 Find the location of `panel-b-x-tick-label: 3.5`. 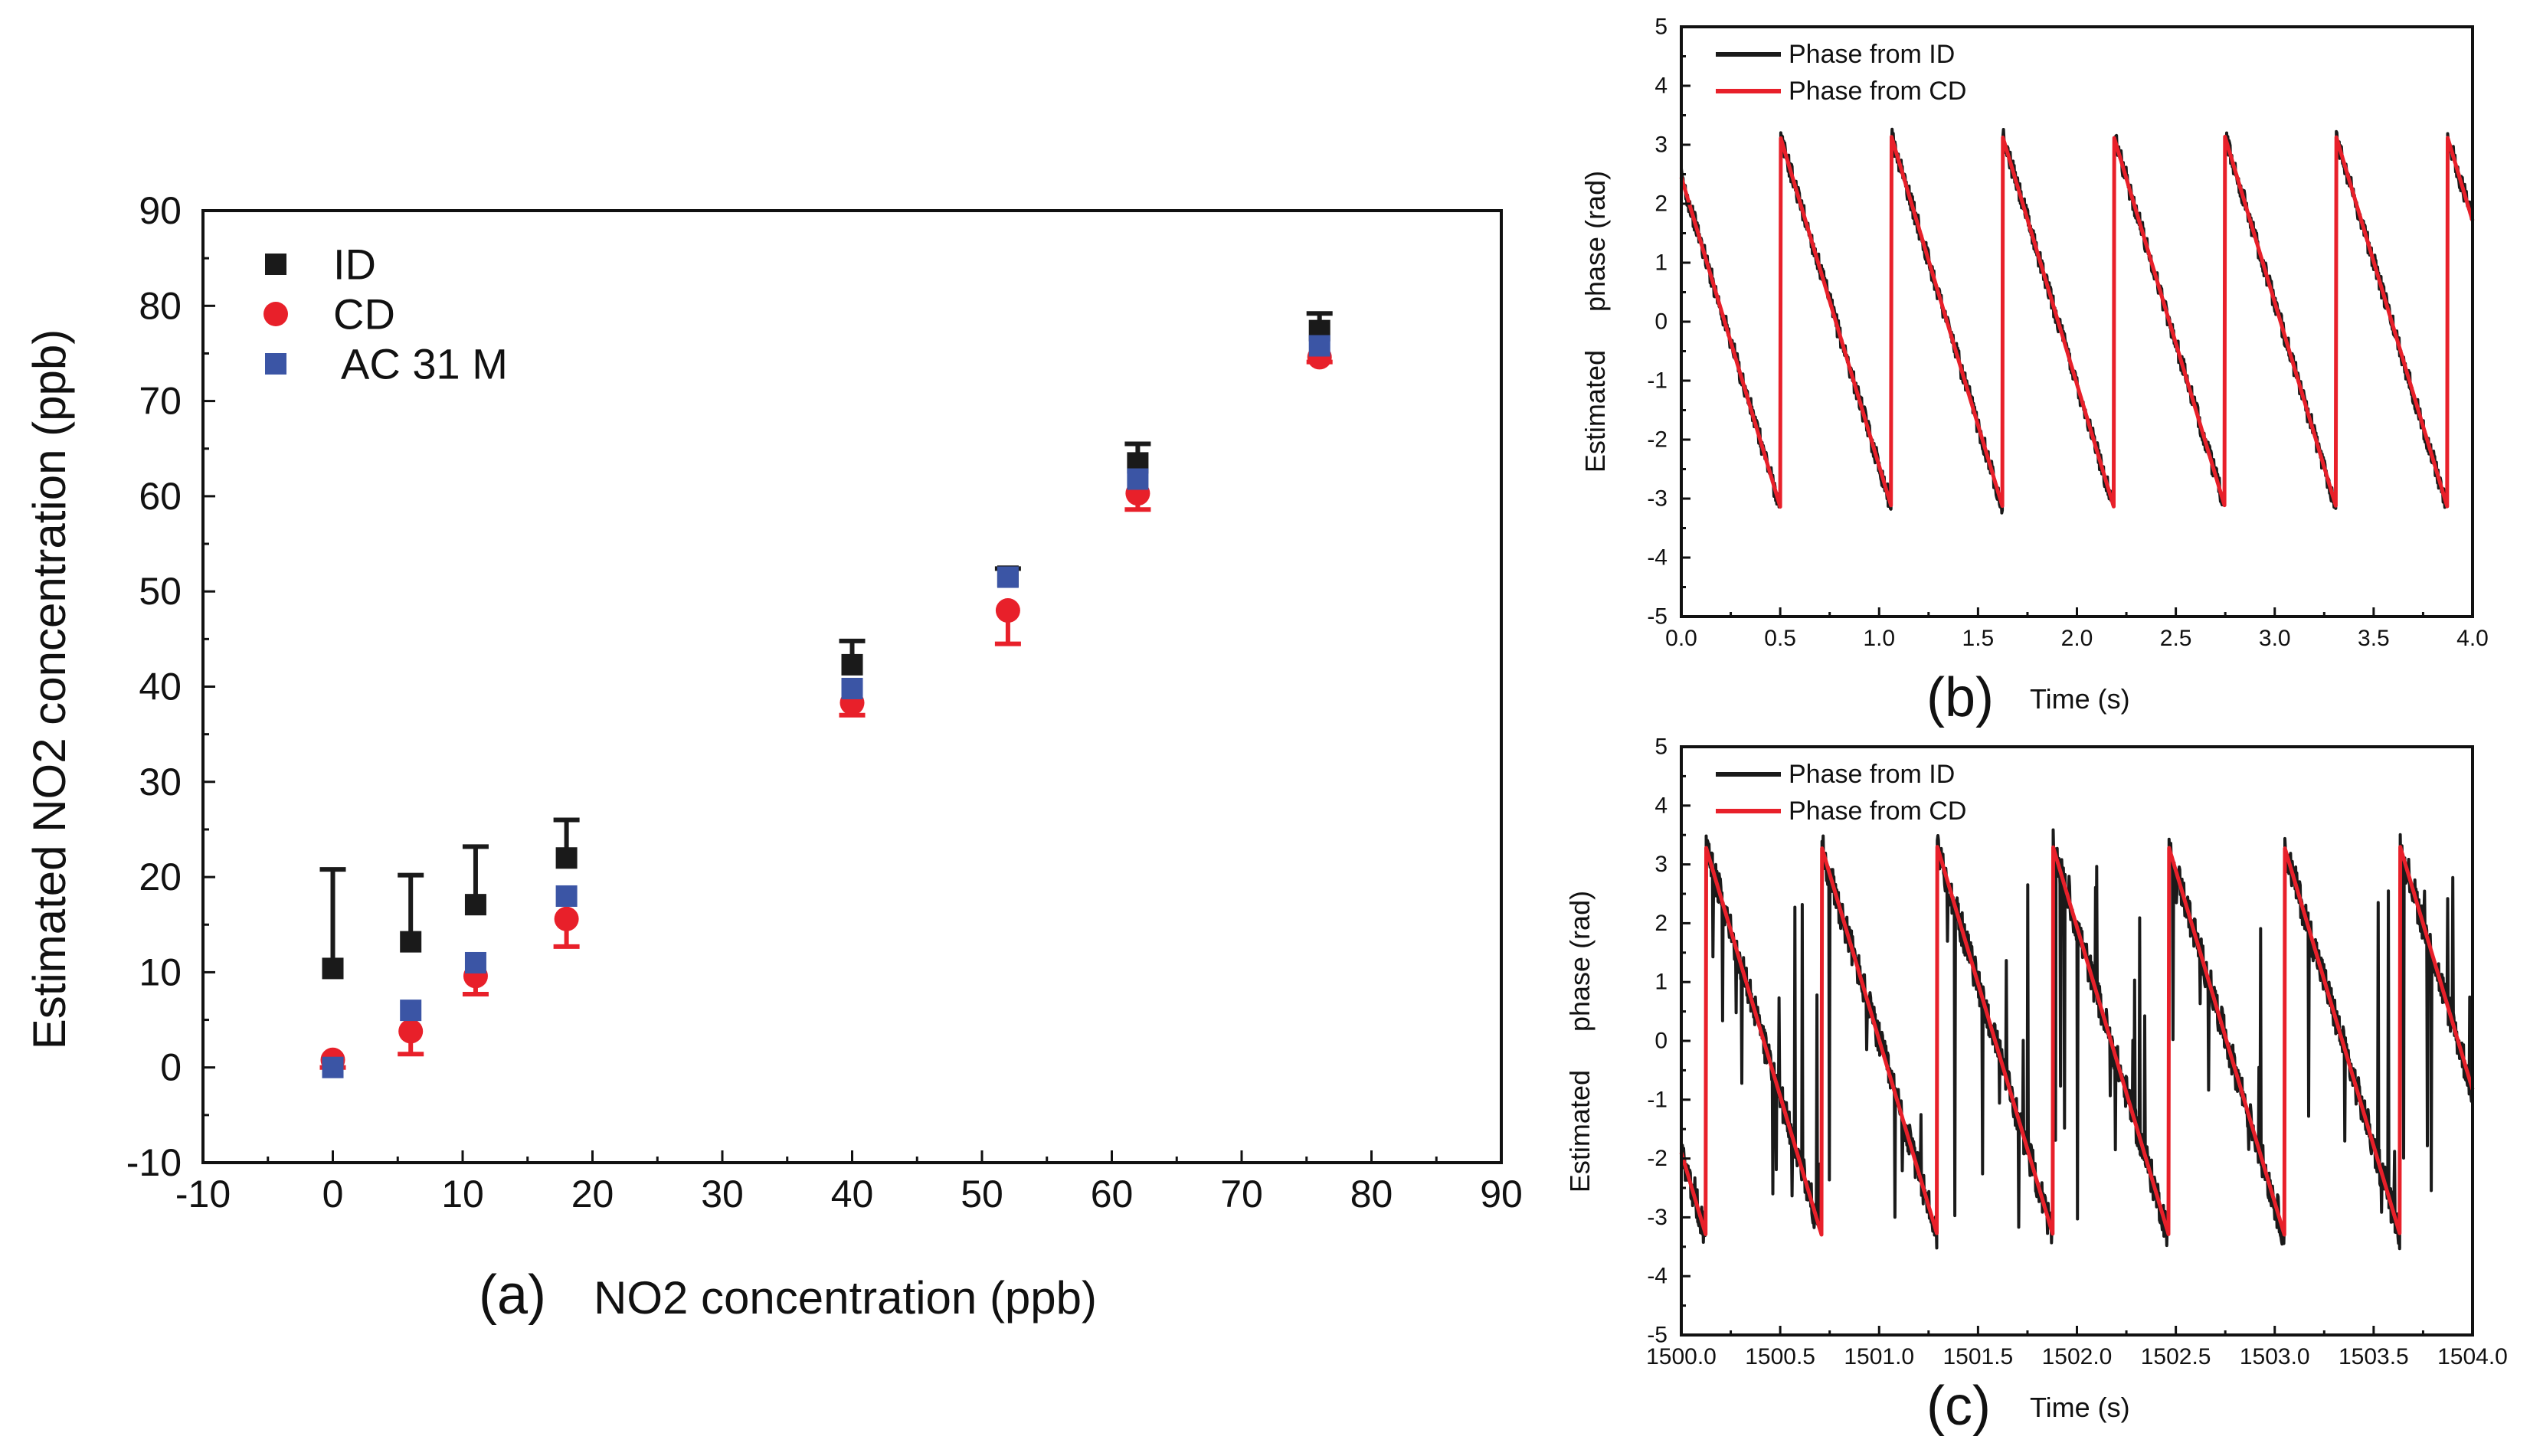

panel-b-x-tick-label: 3.5 is located at coordinates (2374, 638).